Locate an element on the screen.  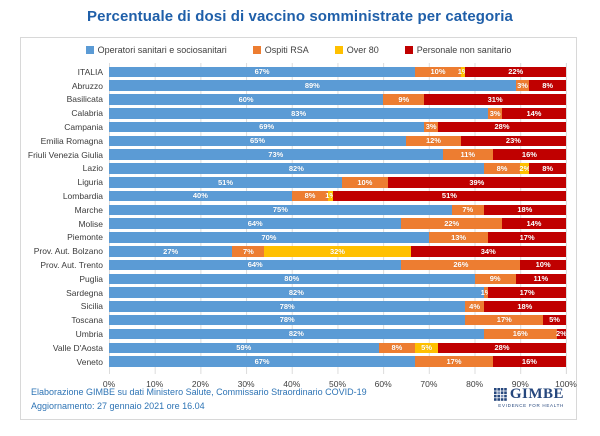
bar-segment: 80% is located at coordinates (292, 279).